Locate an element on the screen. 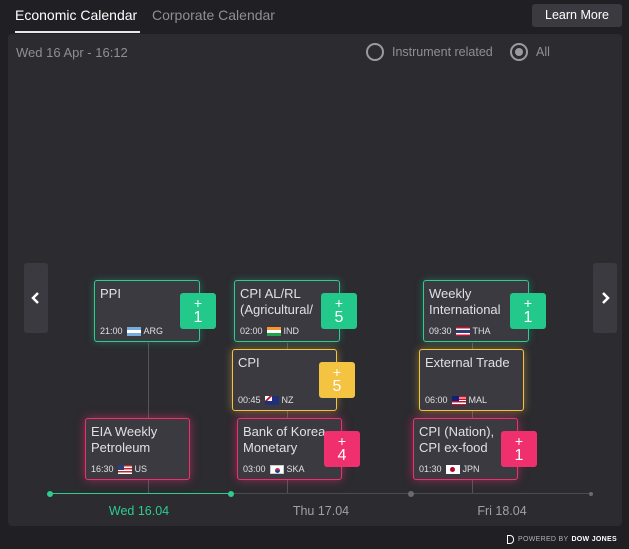 This screenshot has width=629, height=549. flag-thailand-icon is located at coordinates (462, 331).